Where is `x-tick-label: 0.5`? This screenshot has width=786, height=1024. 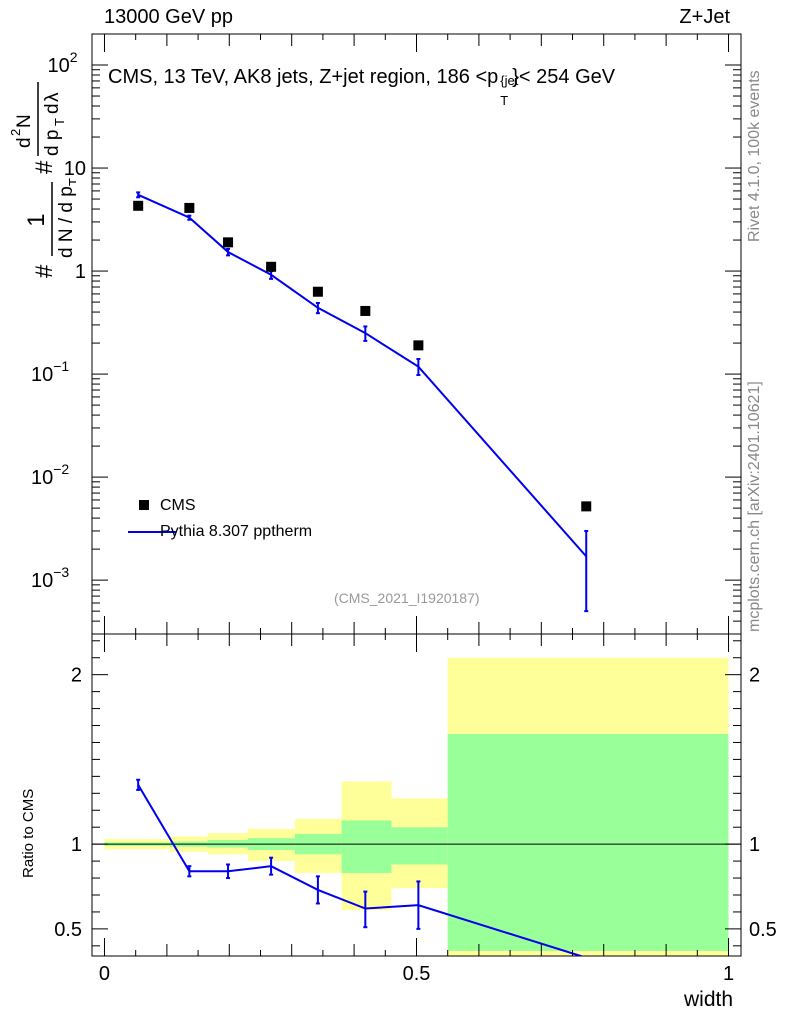 x-tick-label: 0.5 is located at coordinates (417, 974).